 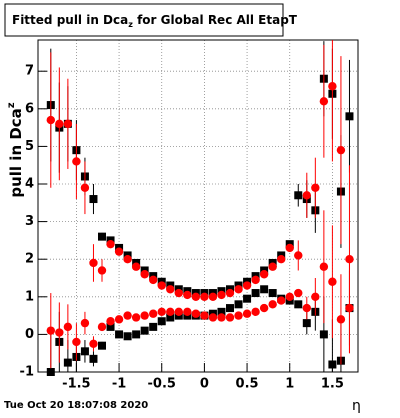 What do you see at coordinates (11, 105) in the screenshot?
I see `y-label-sub: z` at bounding box center [11, 105].